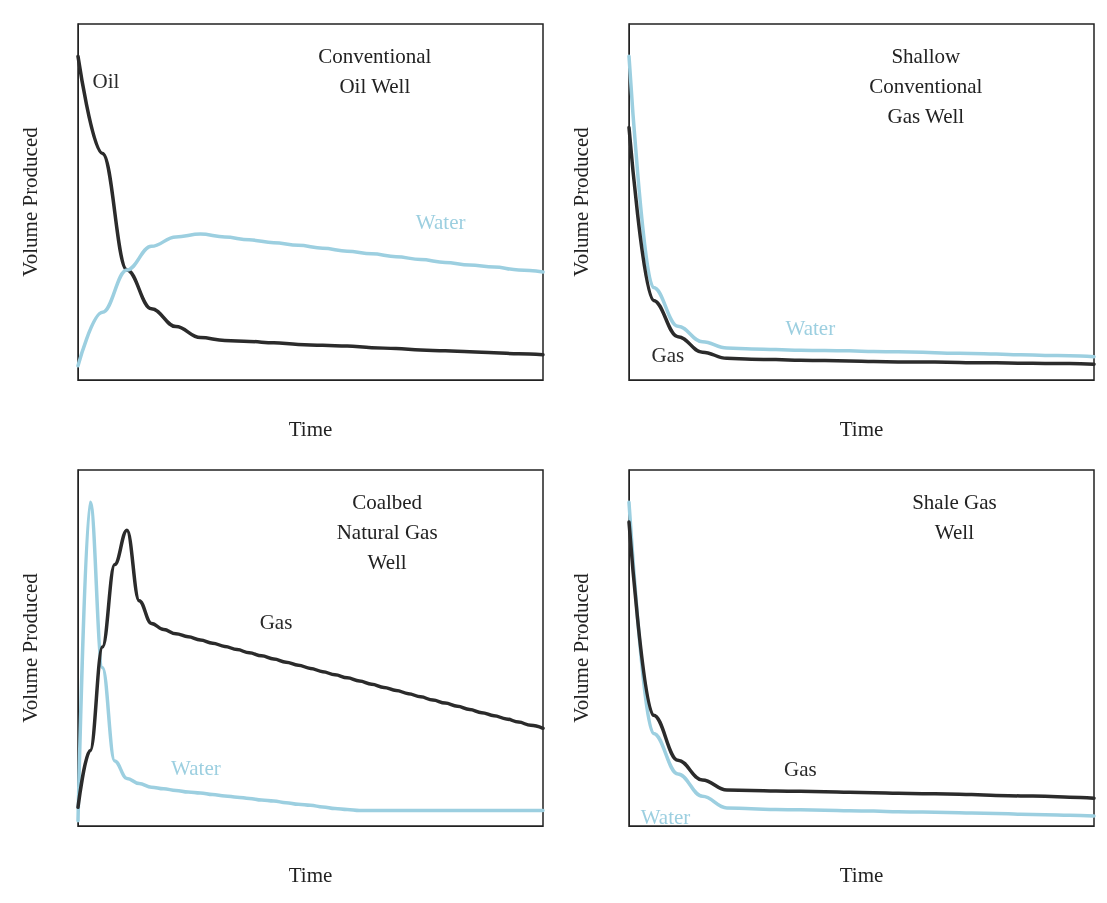 The image size is (1107, 903). I want to click on text: Shallow Conventional Gas Well, so click(926, 86).